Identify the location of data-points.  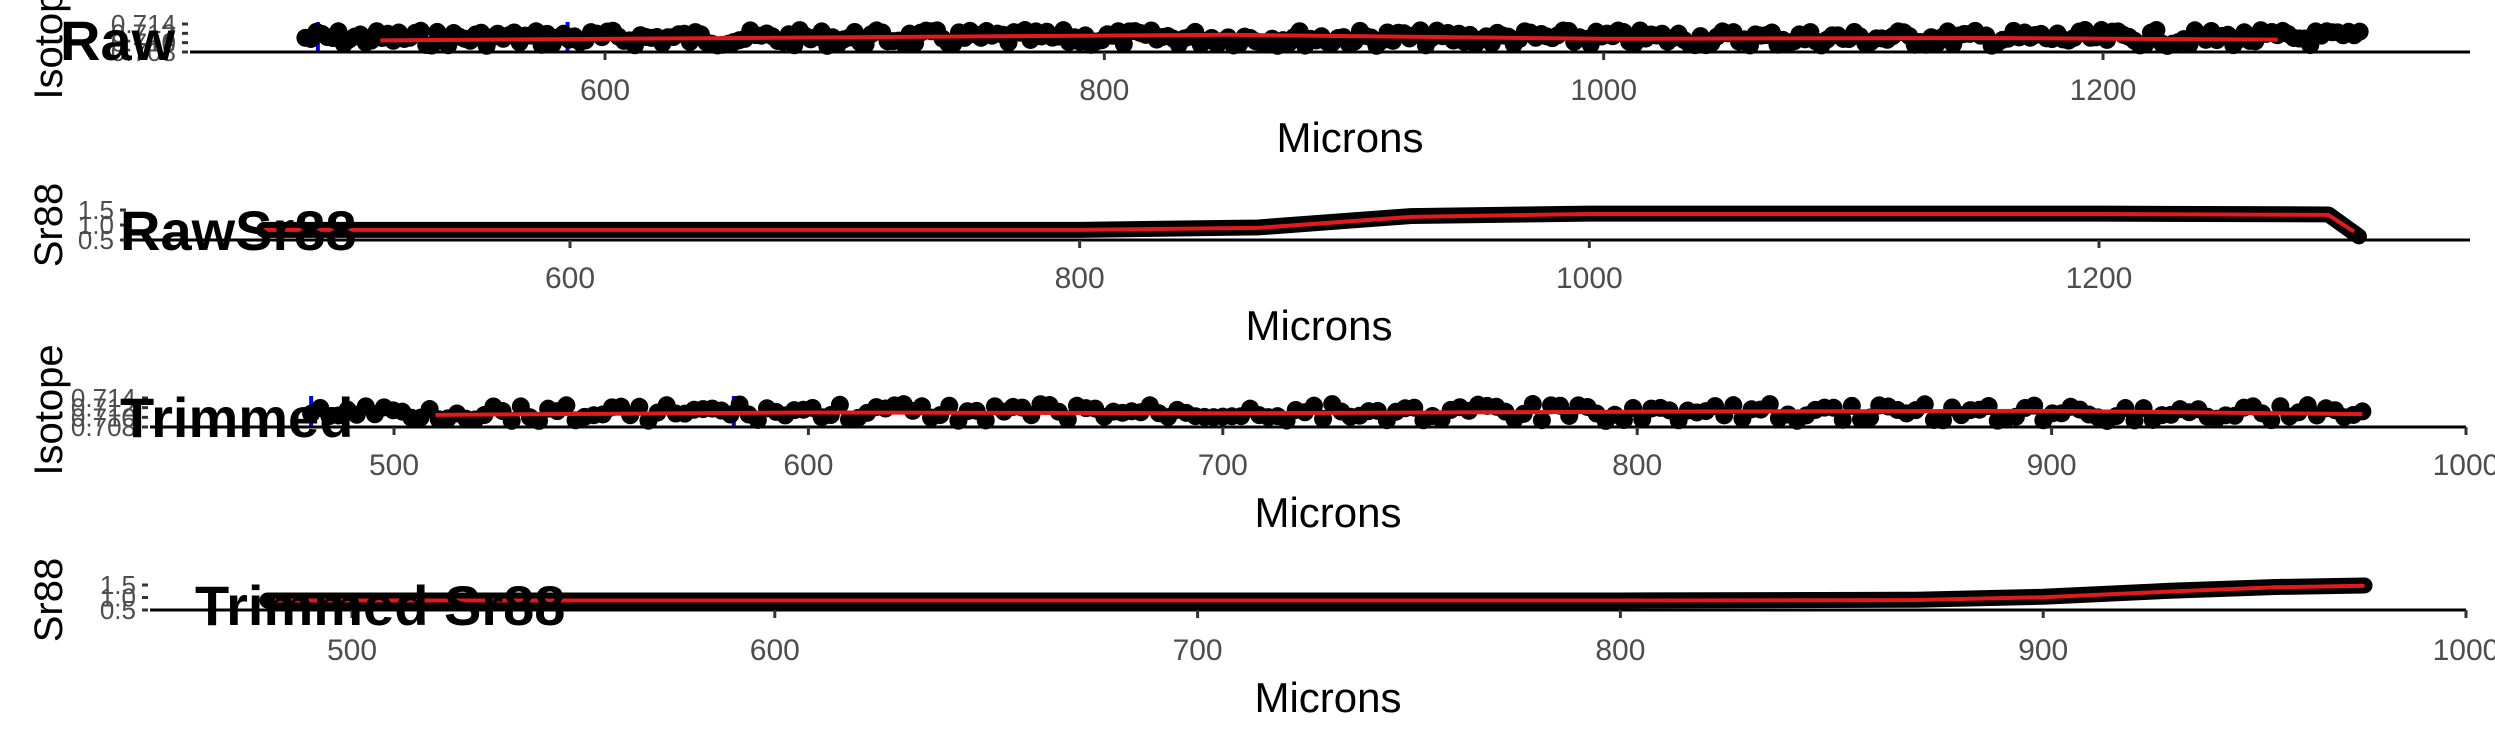
(1337, 412).